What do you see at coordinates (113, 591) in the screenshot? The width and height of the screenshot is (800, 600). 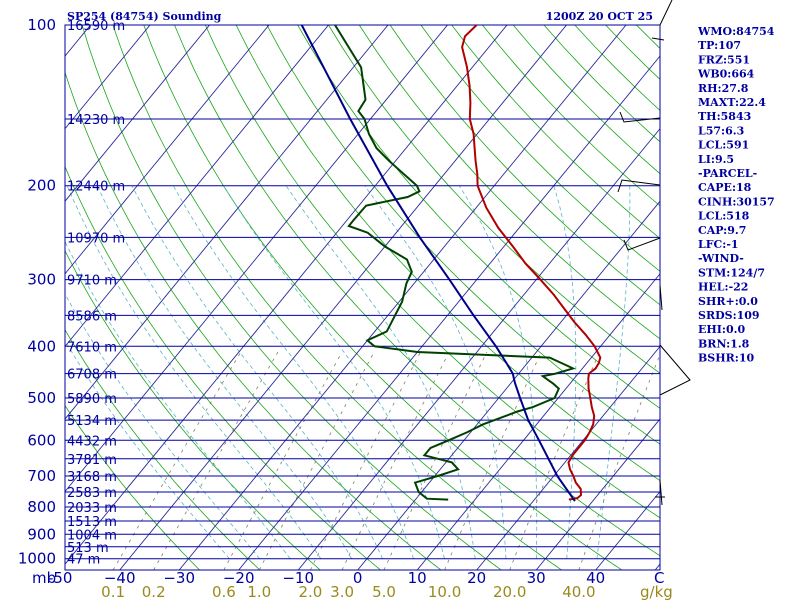 I see `mixing-ratio-label: 0.1` at bounding box center [113, 591].